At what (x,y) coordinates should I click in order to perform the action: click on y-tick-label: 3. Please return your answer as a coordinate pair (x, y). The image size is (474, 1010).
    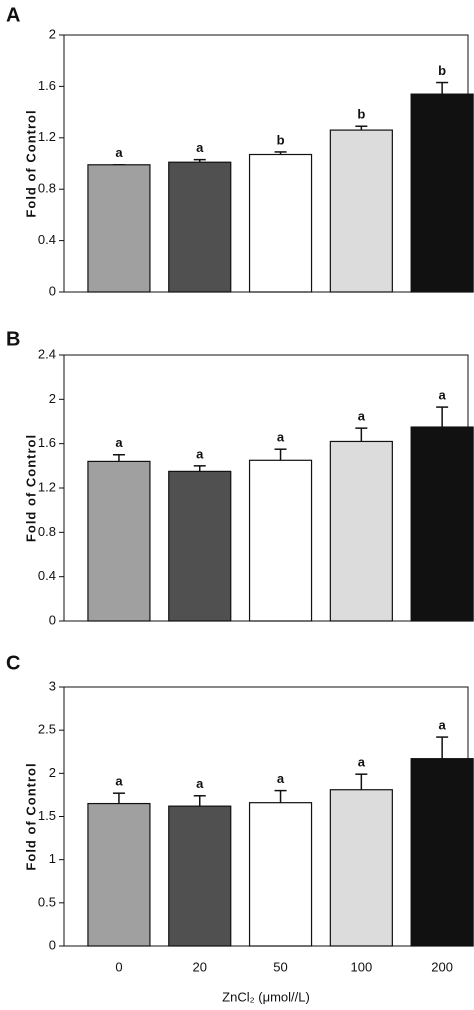
    Looking at the image, I should click on (52, 685).